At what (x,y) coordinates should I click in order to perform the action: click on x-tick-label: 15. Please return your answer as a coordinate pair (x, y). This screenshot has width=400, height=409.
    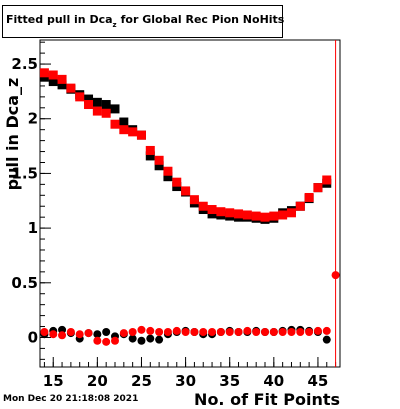
    Looking at the image, I should click on (53, 381).